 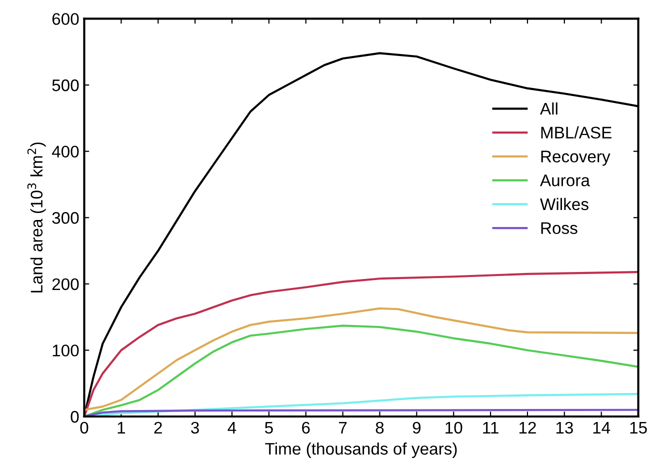 I want to click on x-tick-label: 4, so click(x=232, y=428).